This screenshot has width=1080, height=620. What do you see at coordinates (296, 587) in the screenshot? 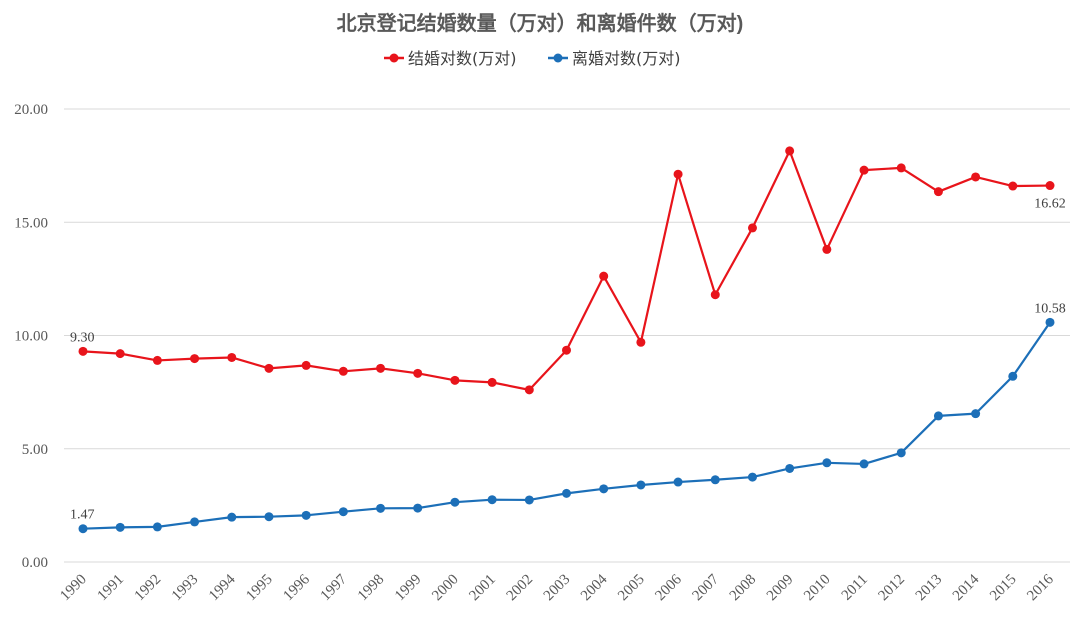
I see `x-tick-label: 1996` at bounding box center [296, 587].